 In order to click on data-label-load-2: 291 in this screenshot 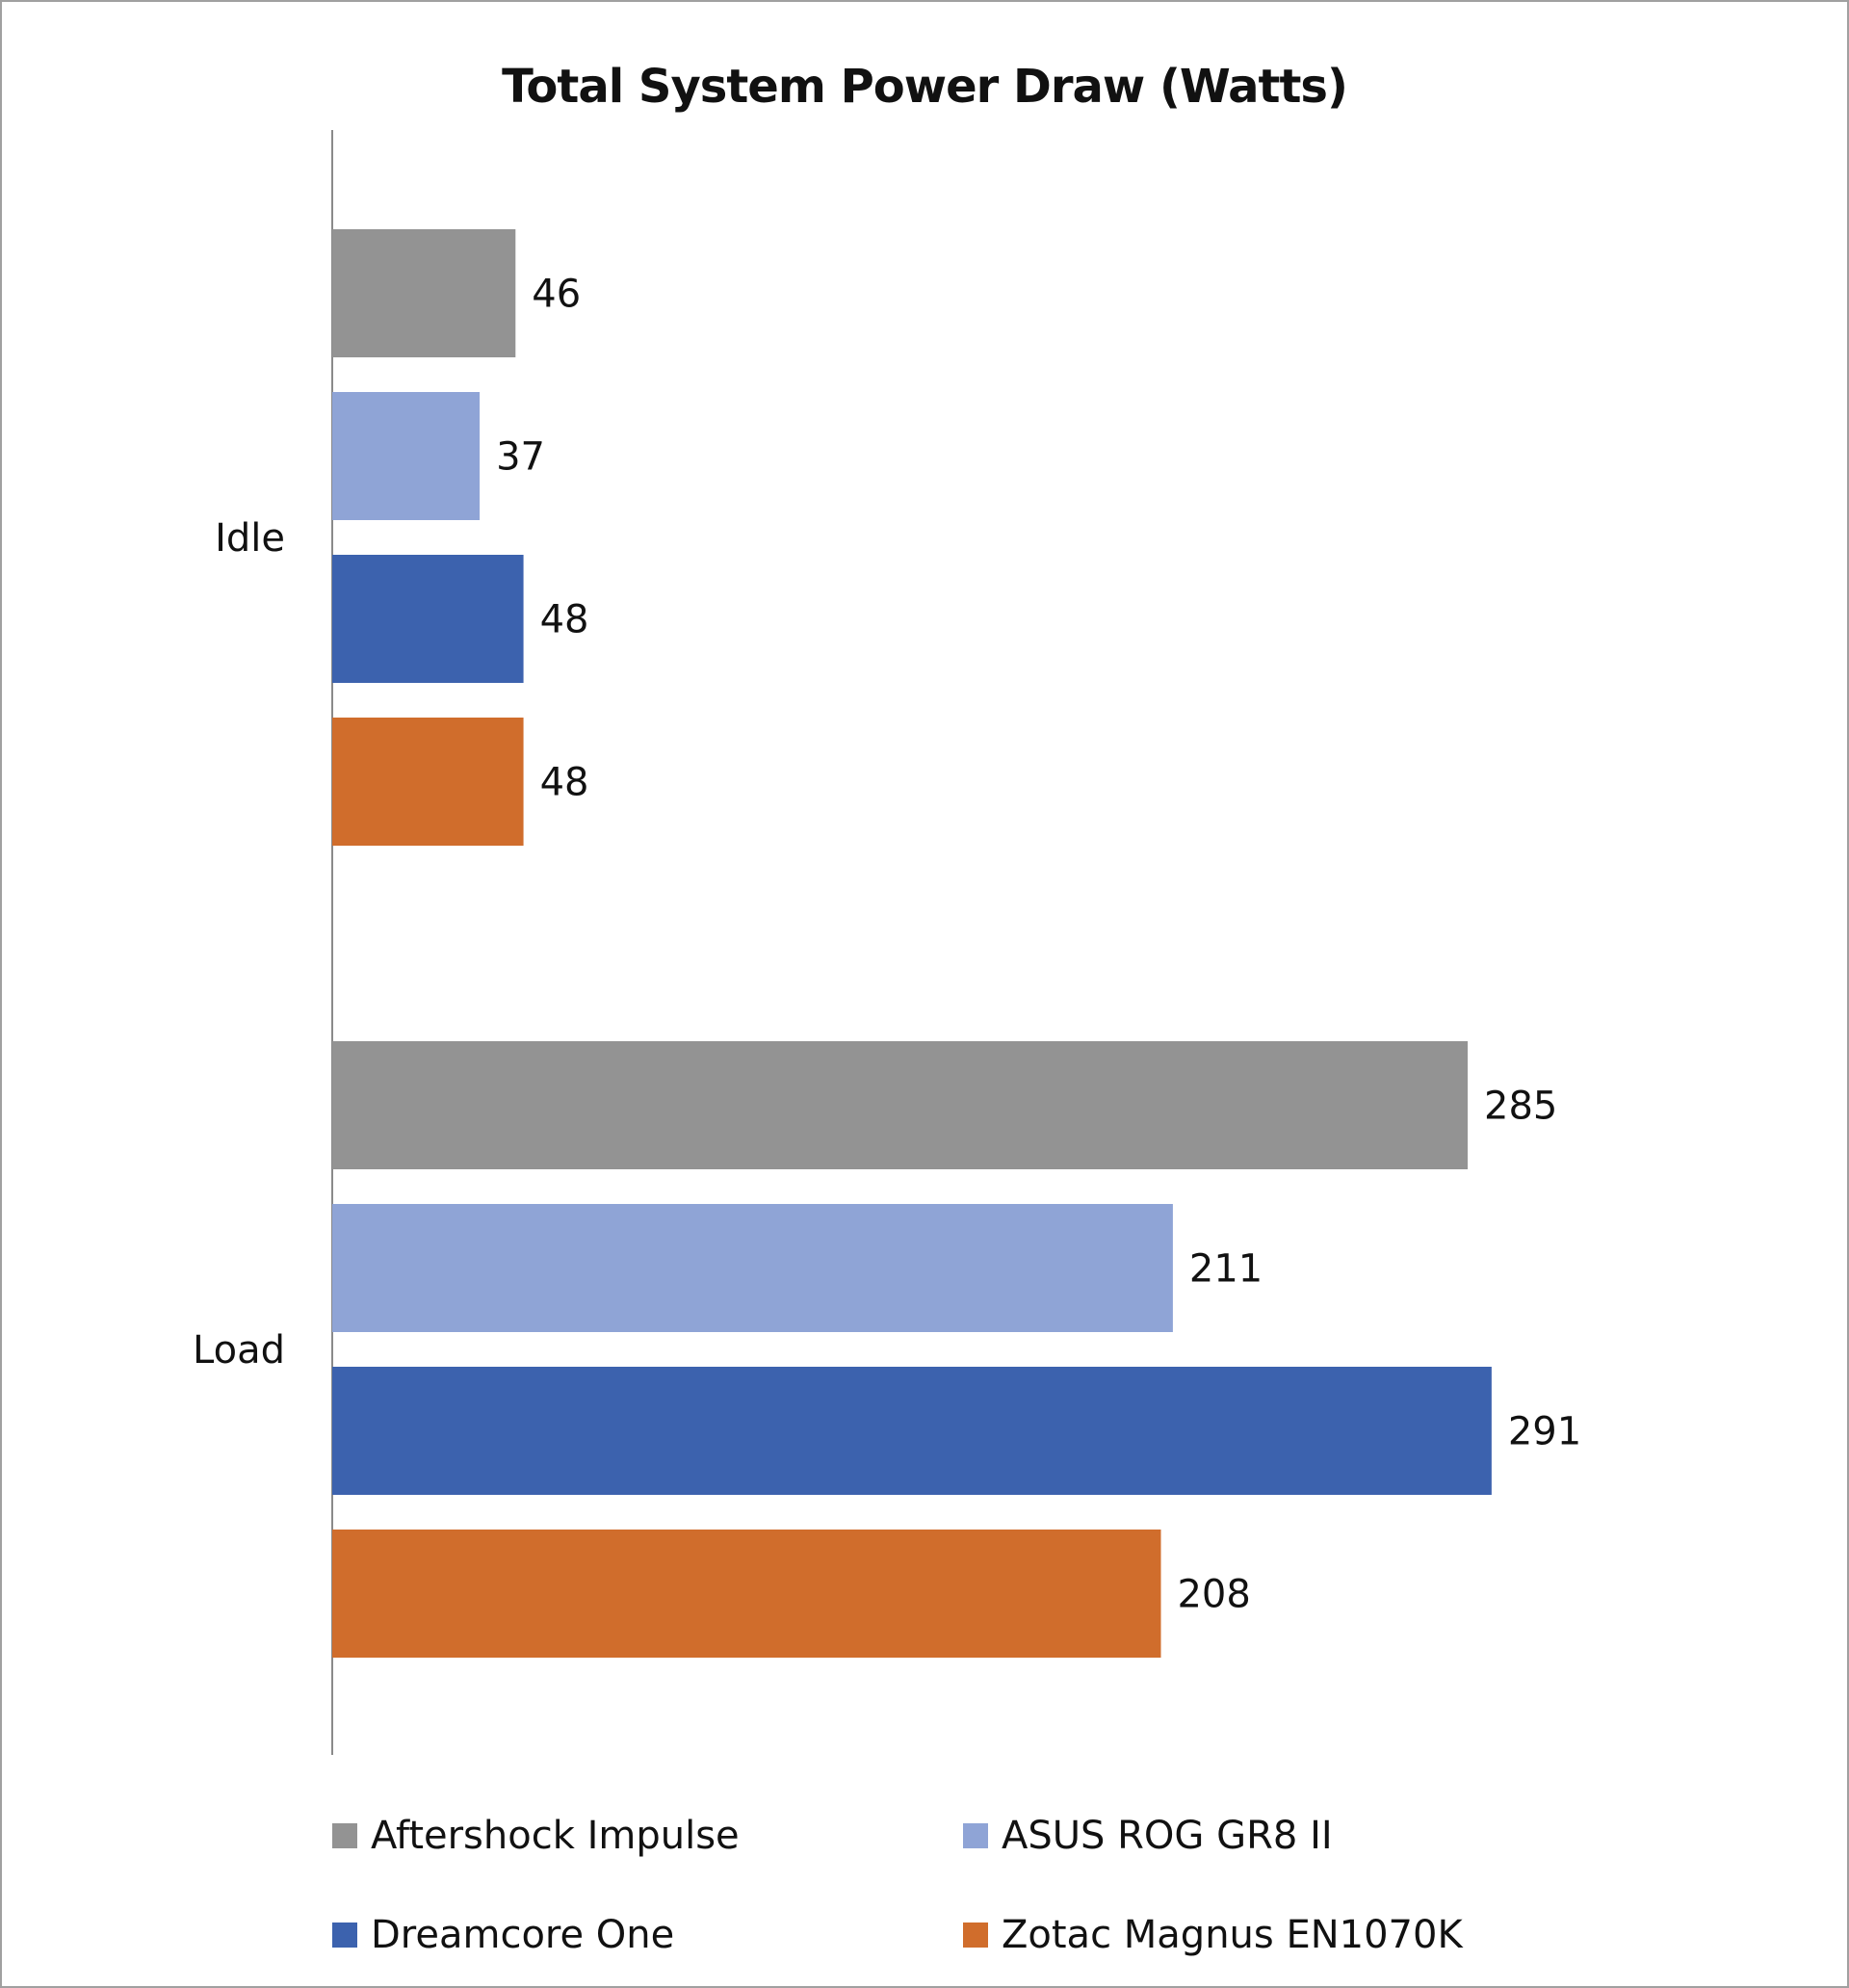, I will do `click(1544, 1432)`.